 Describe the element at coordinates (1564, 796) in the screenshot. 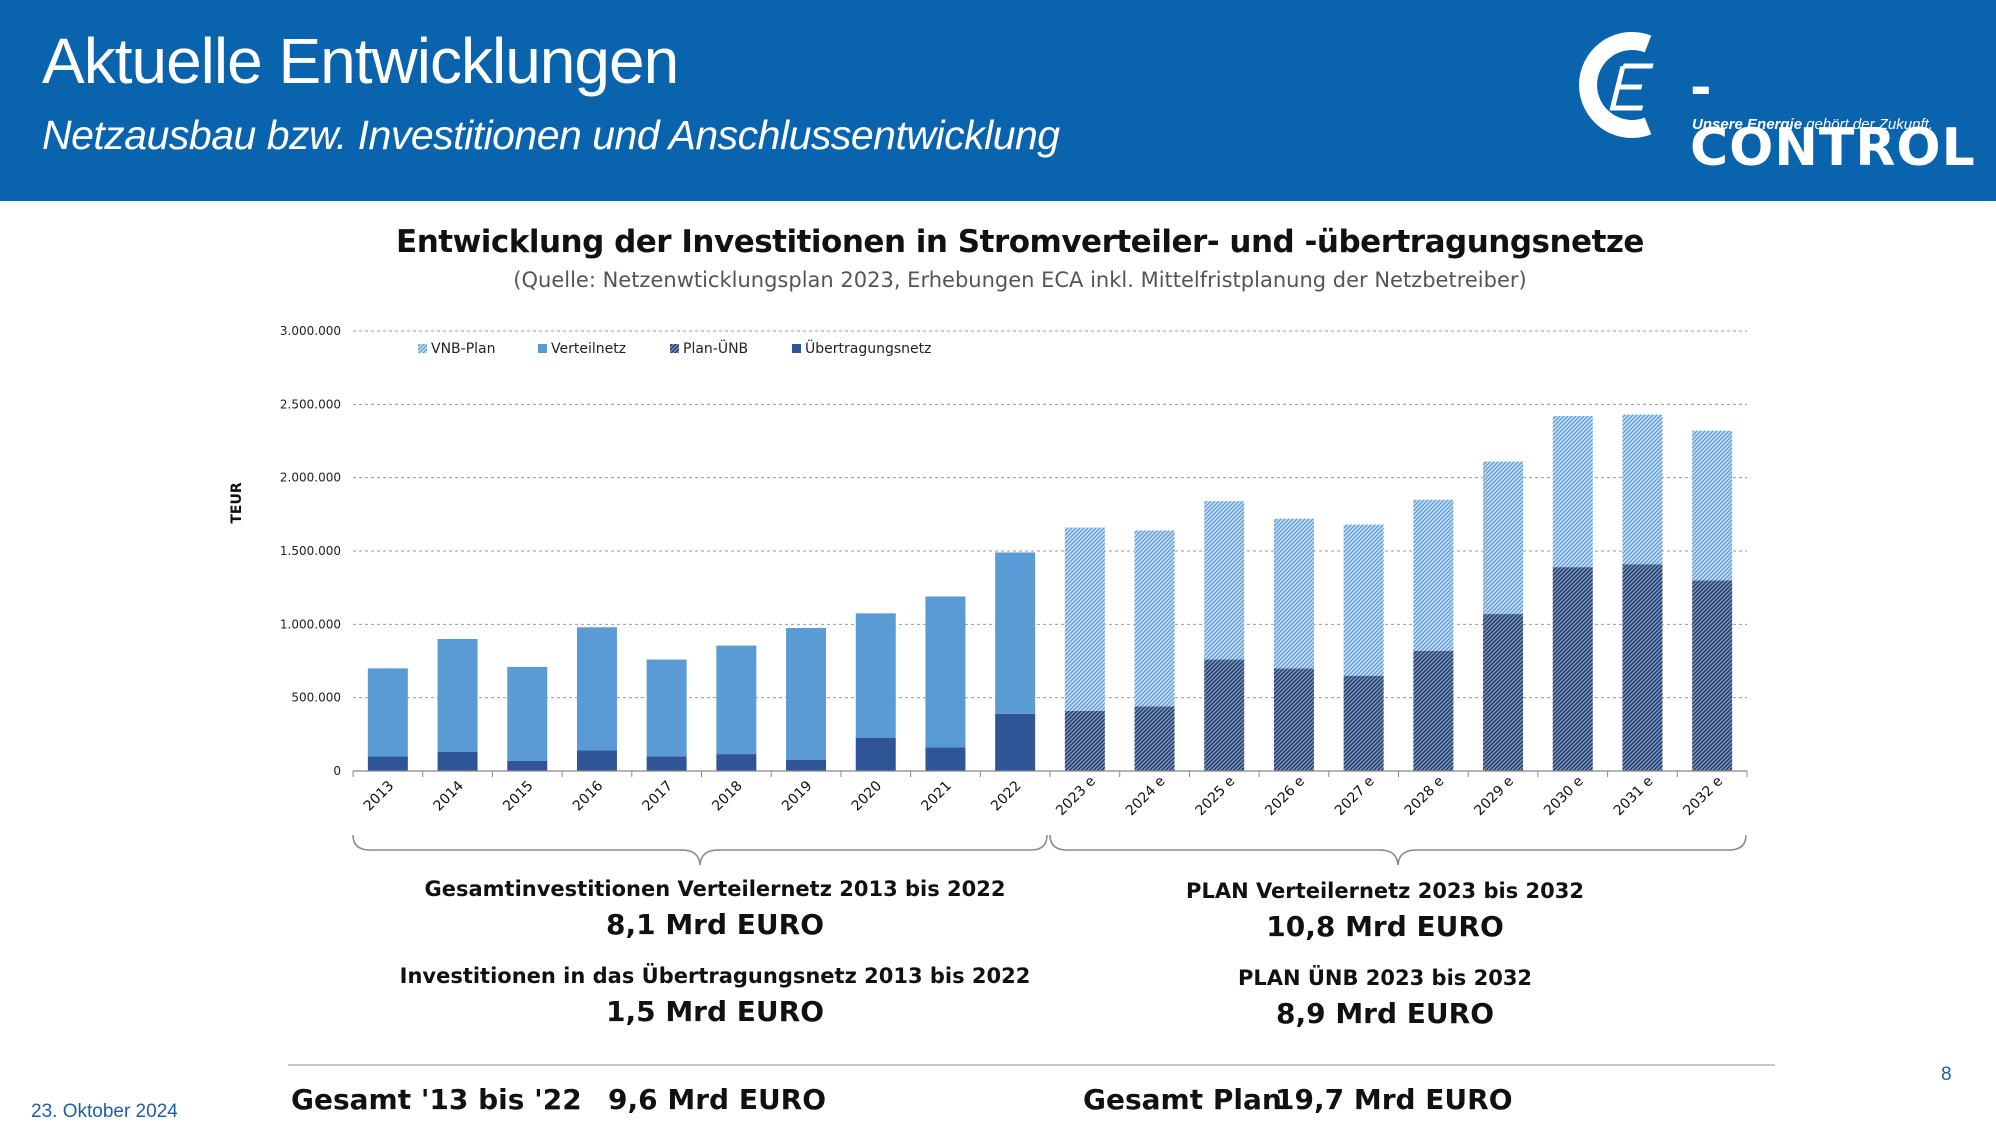

I see `x-tick-label: 2030 e` at that location.